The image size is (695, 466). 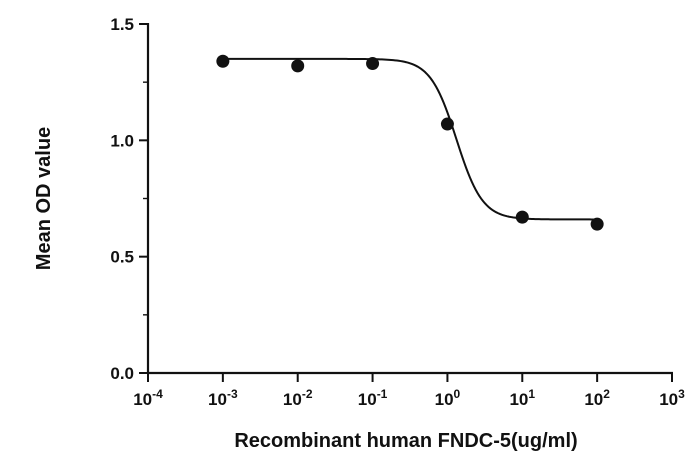 What do you see at coordinates (672, 398) in the screenshot?
I see `x-tick-label: 10³` at bounding box center [672, 398].